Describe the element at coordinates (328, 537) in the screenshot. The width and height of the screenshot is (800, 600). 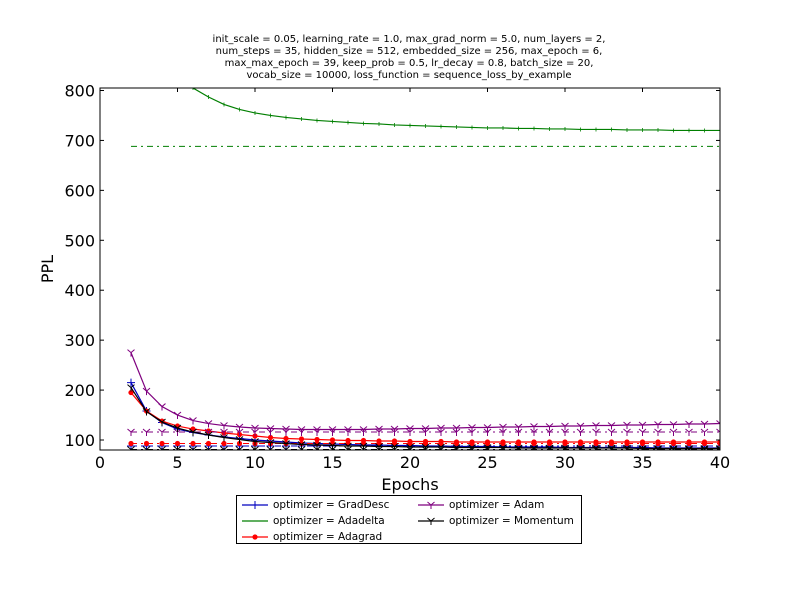
I see `legend-label: optimizer = Adagrad` at that location.